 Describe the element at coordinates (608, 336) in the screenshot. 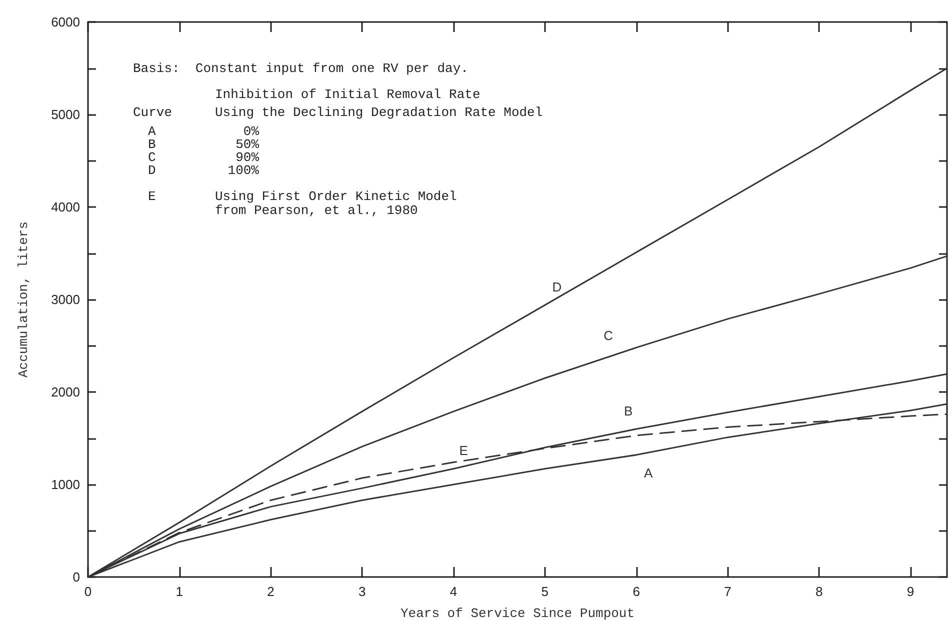

I see `series-label: C` at that location.